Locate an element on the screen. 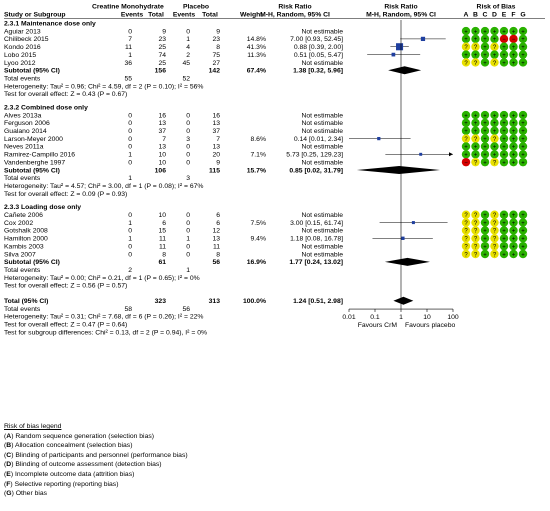 Image resolution: width=550 pixels, height=511 pixels. x-tick-label: 10 is located at coordinates (427, 317).